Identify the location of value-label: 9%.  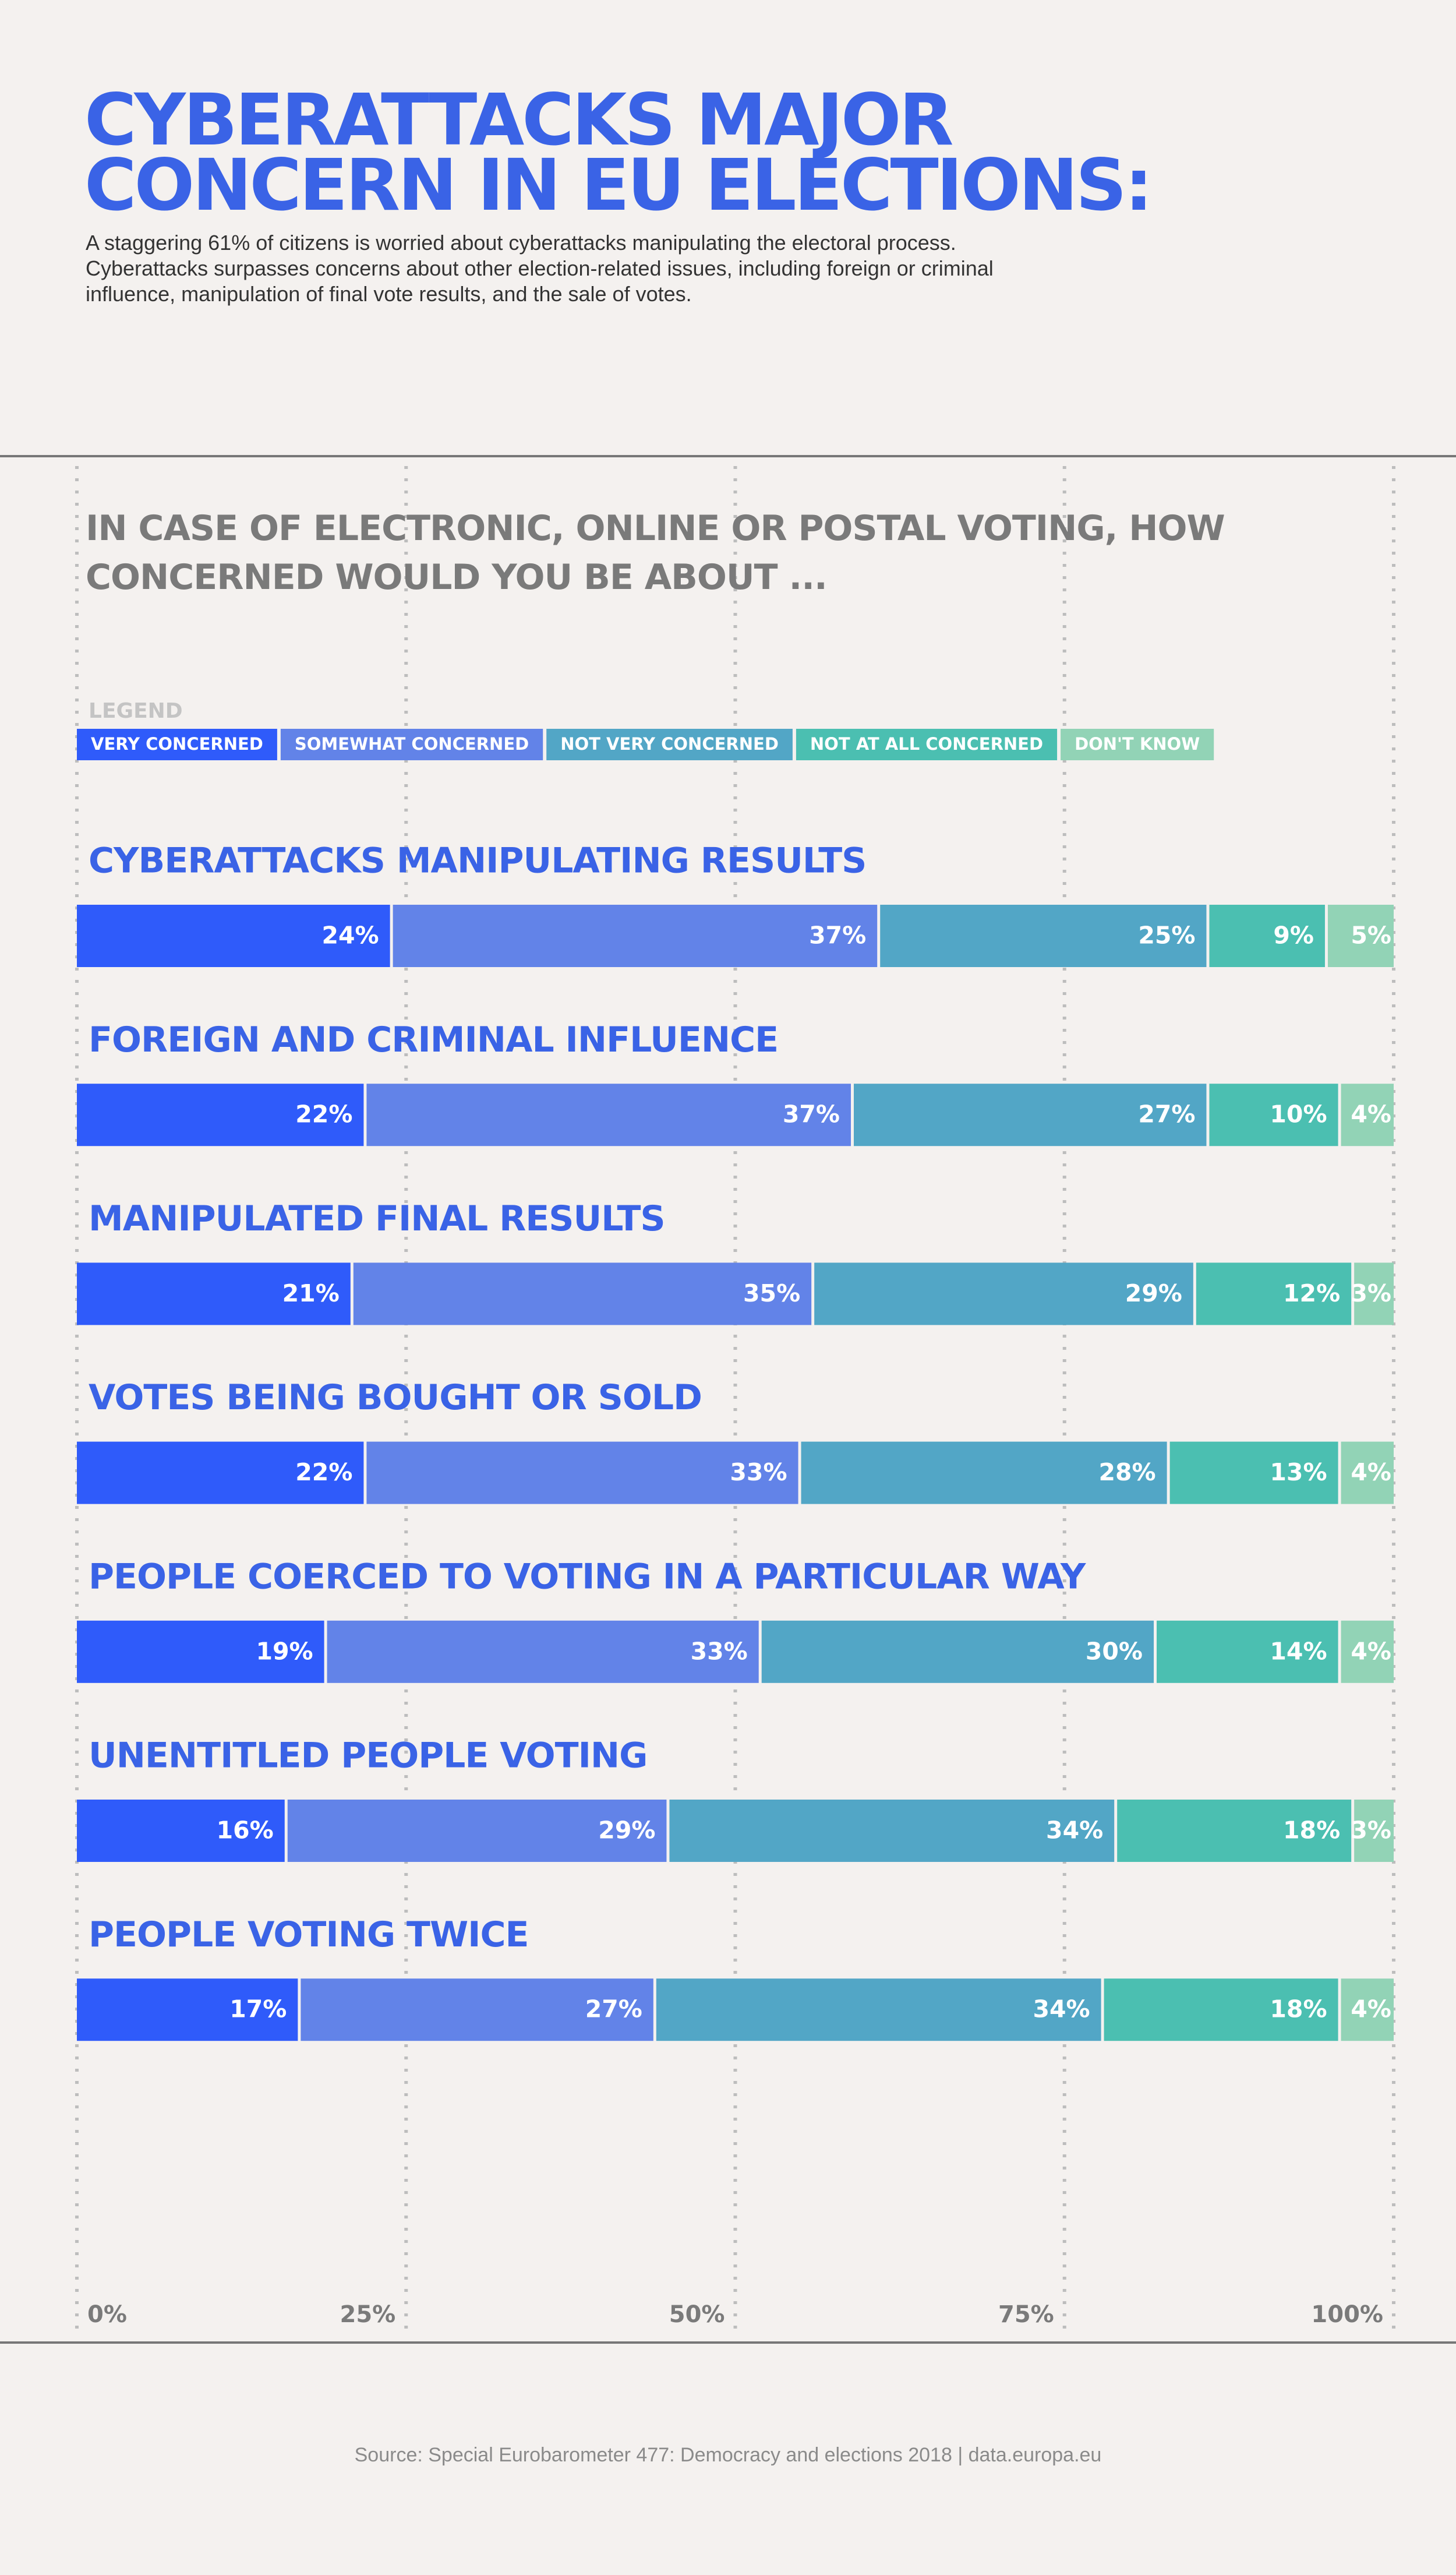
(1293, 936).